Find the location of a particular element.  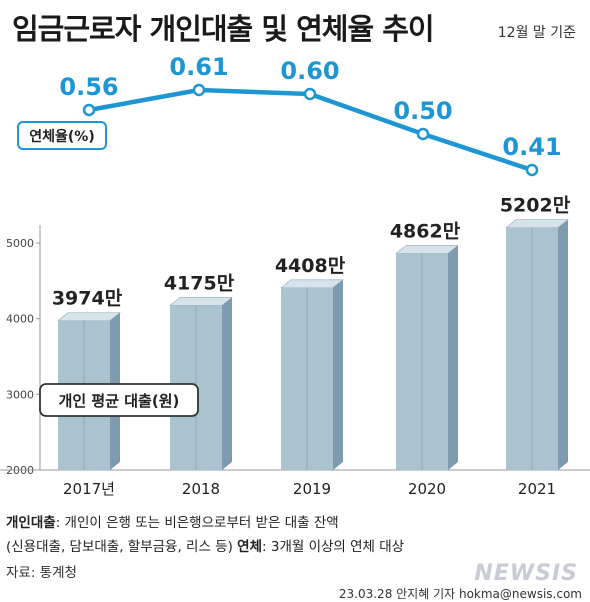

bar-legend-label: 개인 평균 대출(원) is located at coordinates (119, 401).